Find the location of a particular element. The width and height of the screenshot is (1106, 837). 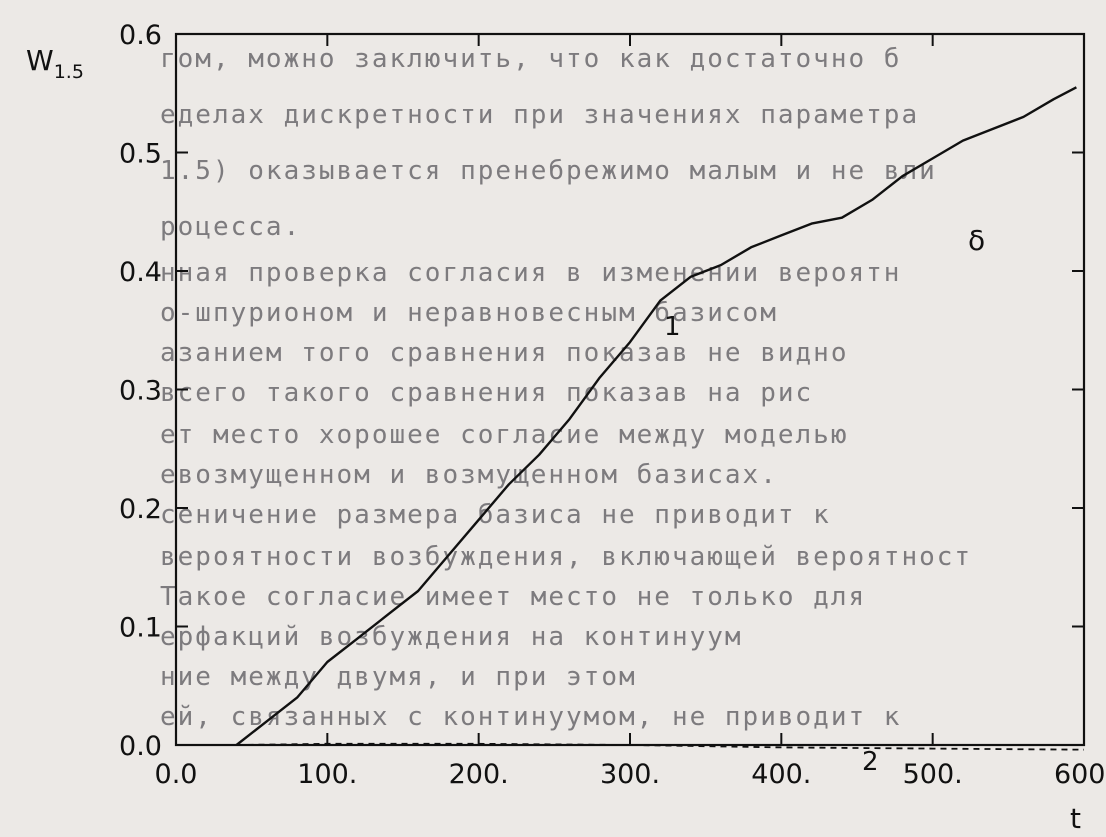

panel-label: δ is located at coordinates (976, 240).